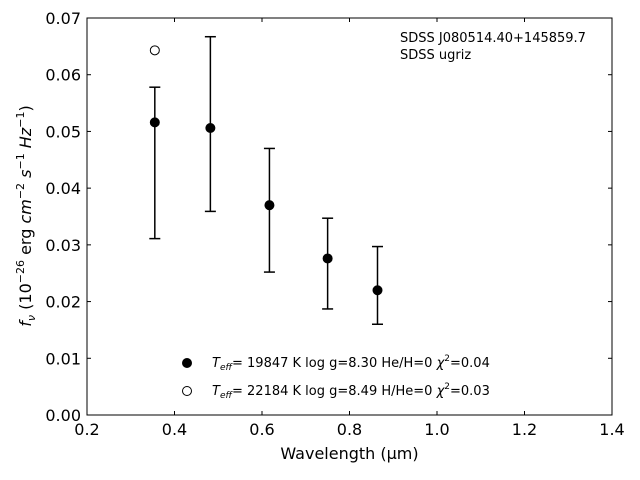 The image size is (640, 480). I want to click on y-tick-label: 0.07, so click(63, 18).